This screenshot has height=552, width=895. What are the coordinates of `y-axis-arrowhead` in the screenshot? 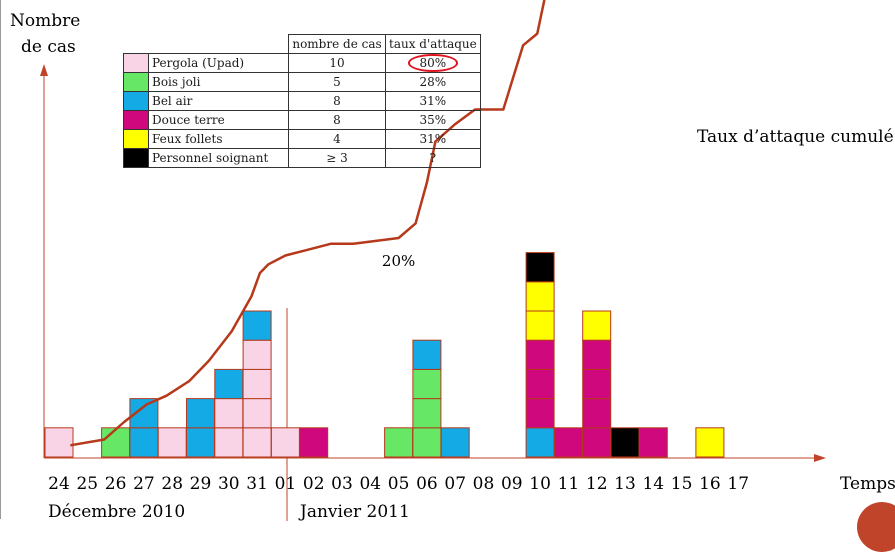 It's located at (44, 70).